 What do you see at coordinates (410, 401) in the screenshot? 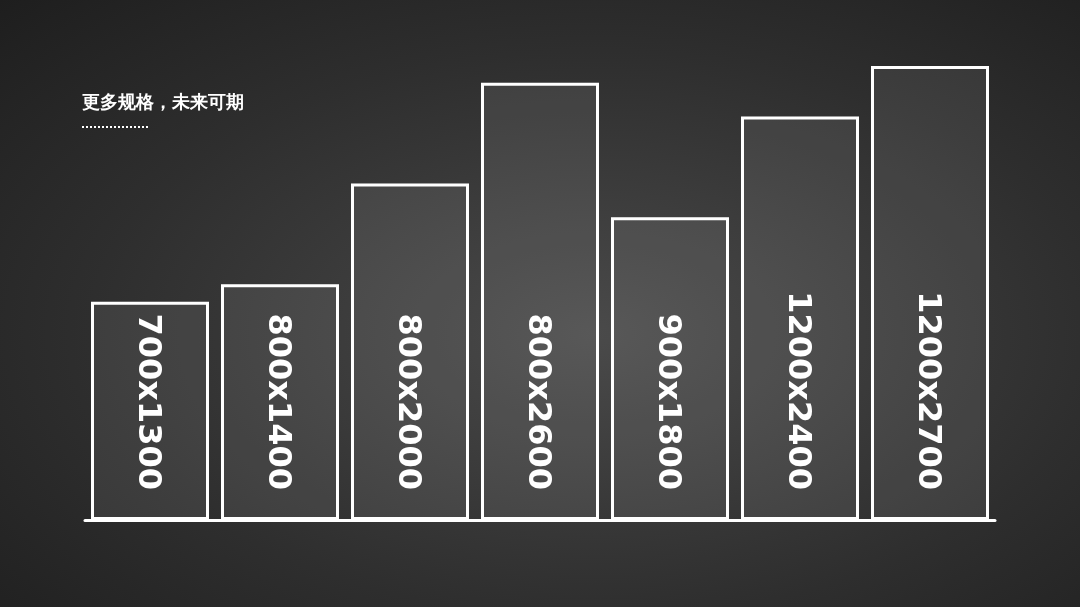
I see `x-tick-label: 800x2000` at bounding box center [410, 401].